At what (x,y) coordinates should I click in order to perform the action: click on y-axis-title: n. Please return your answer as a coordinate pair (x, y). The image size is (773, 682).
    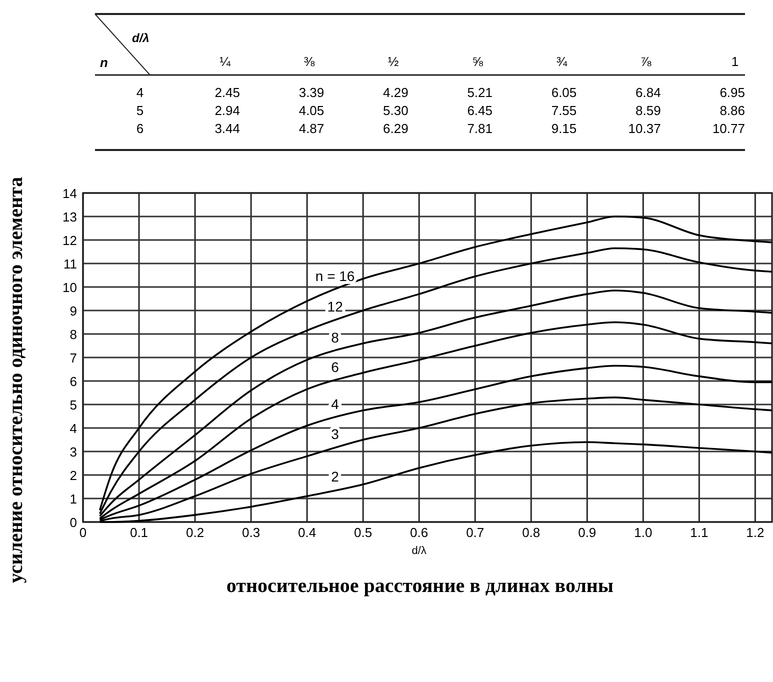
    Looking at the image, I should click on (104, 62).